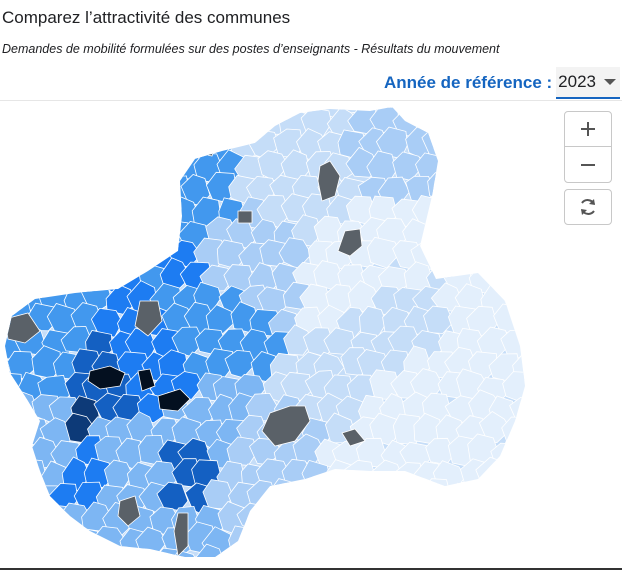 The image size is (622, 572). I want to click on commune-area-max, so click(174, 400).